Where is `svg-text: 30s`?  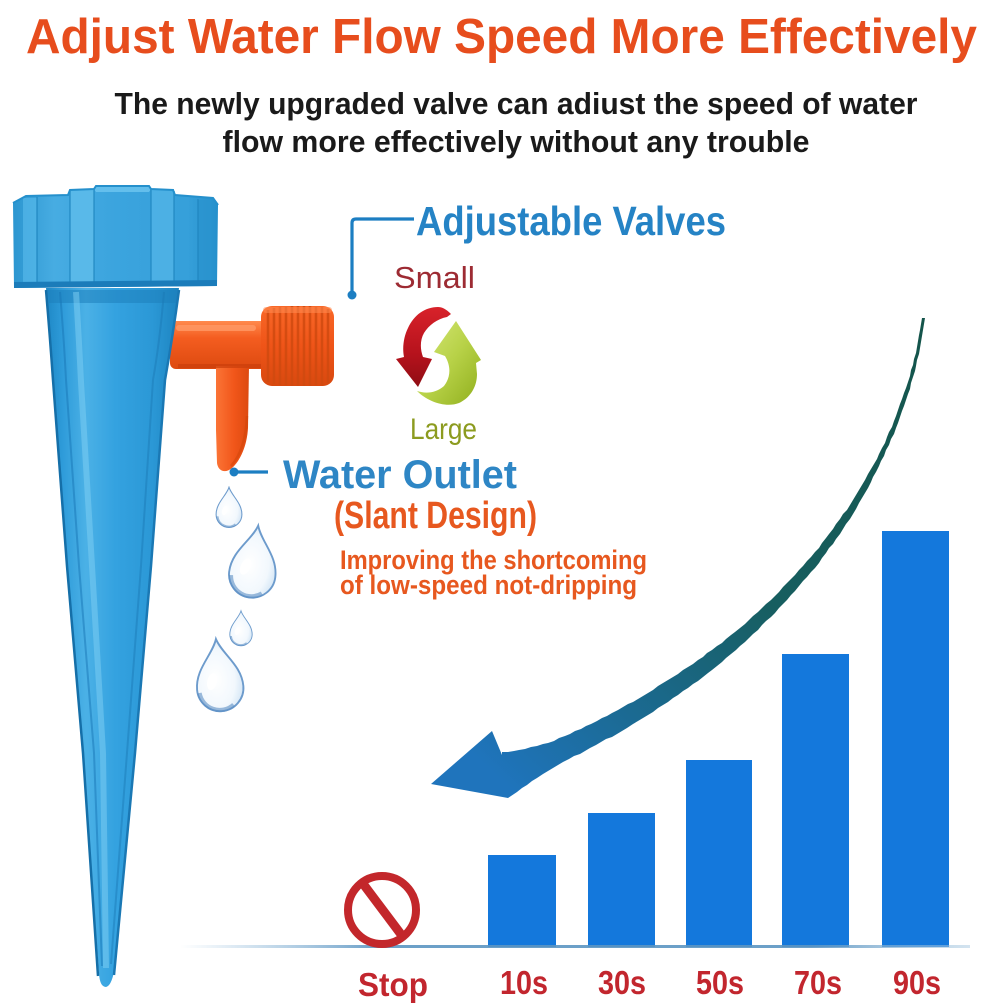
svg-text: 30s is located at coordinates (622, 982).